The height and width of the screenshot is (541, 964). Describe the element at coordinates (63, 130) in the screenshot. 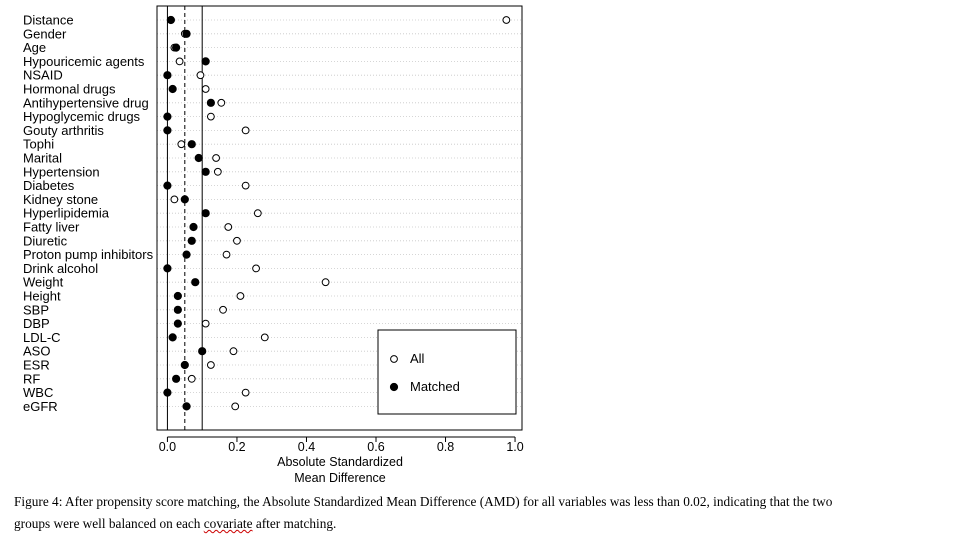

I see `variable-label: Gouty arthritis` at that location.